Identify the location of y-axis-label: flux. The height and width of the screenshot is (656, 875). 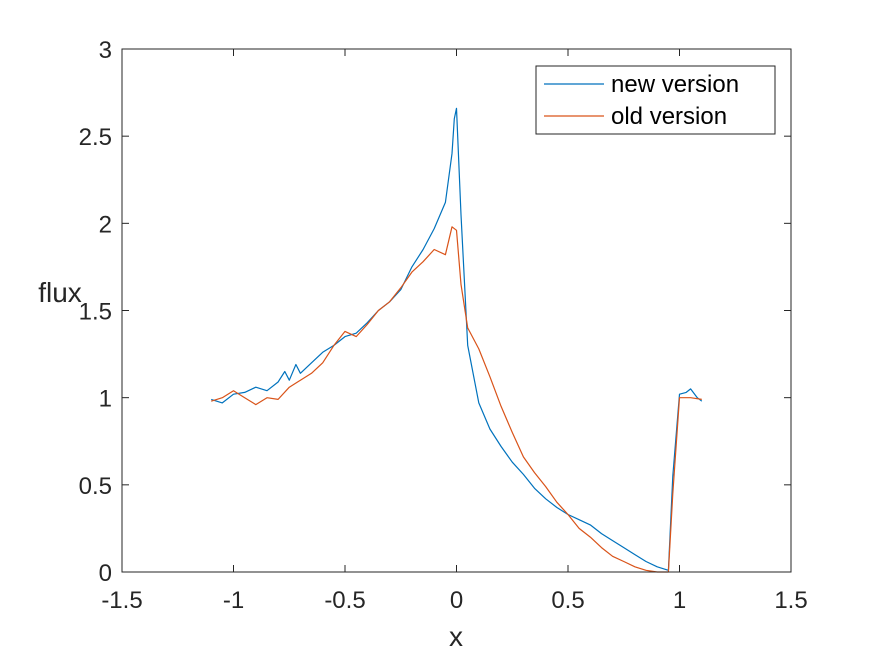
(60, 292).